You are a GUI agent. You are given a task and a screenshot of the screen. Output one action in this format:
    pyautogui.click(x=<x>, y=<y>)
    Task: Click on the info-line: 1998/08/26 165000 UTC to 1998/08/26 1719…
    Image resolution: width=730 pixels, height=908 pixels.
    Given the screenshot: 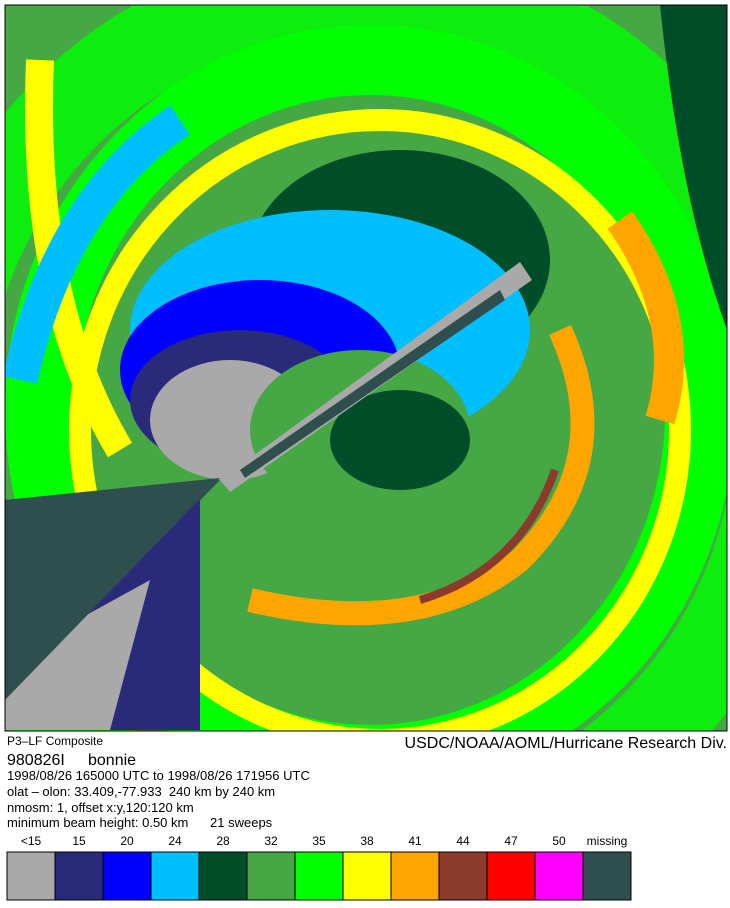 What is the action you would take?
    pyautogui.click(x=158, y=775)
    